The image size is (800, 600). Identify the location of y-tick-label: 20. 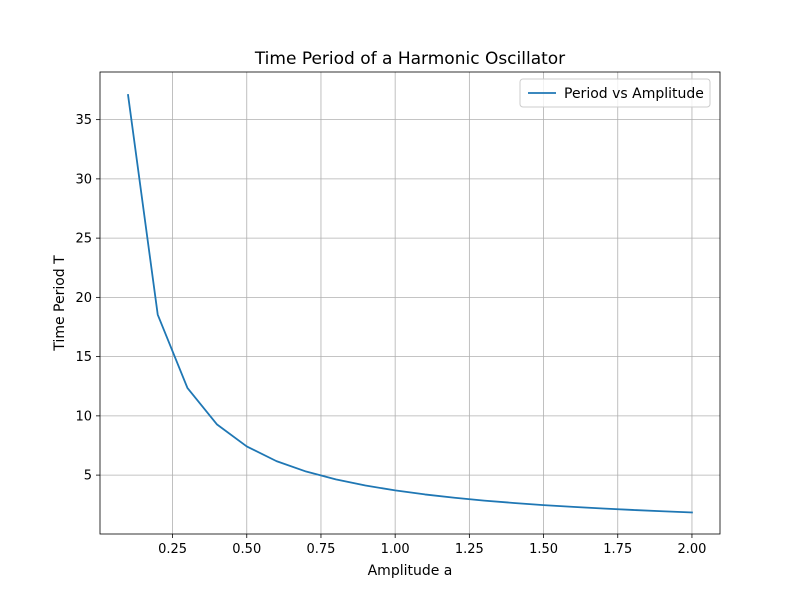
(83, 298).